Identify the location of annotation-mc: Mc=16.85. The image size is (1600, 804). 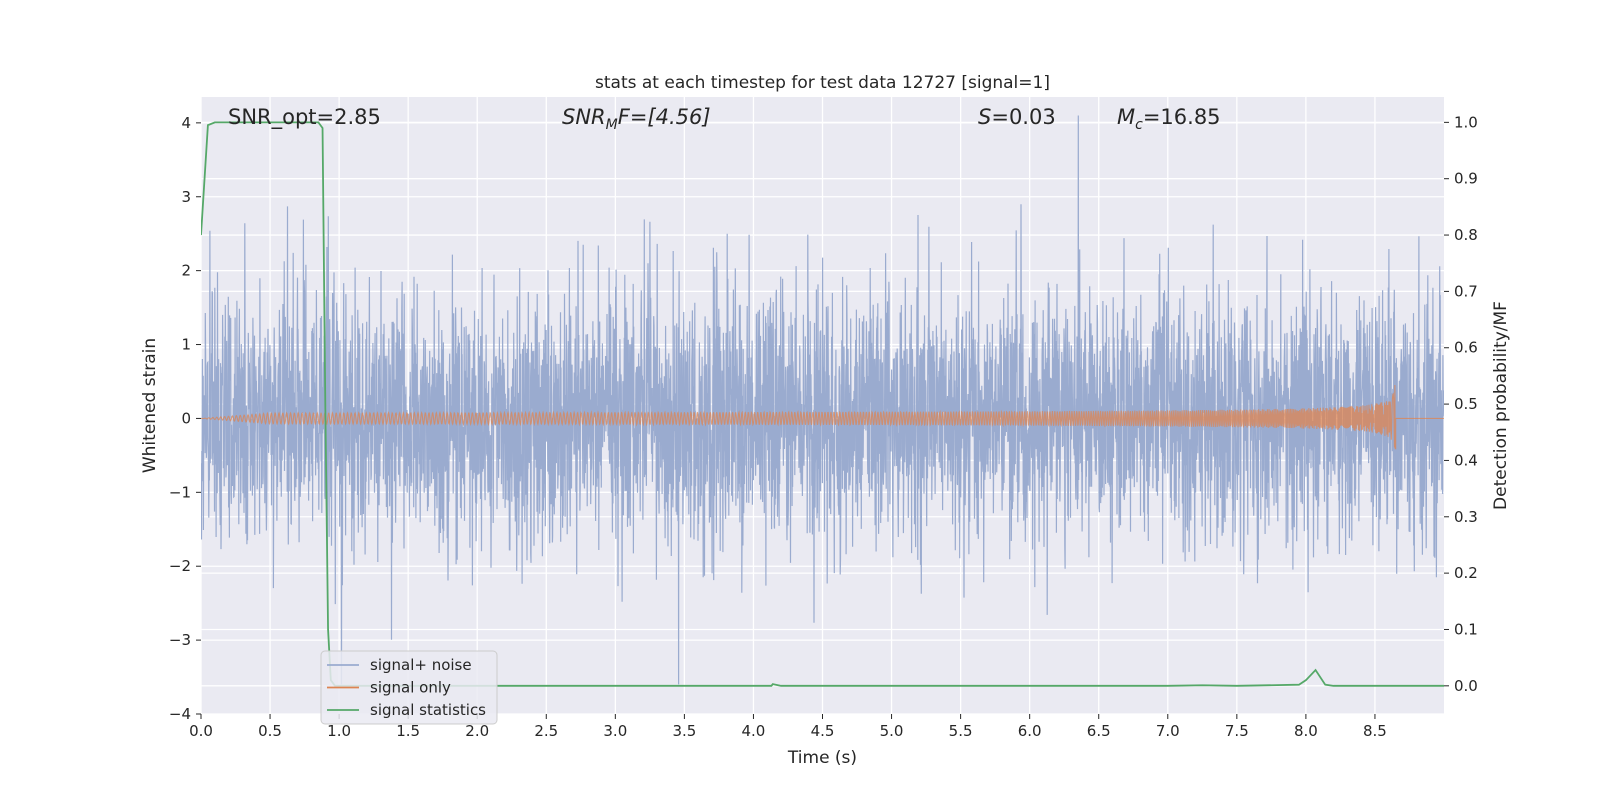
(1169, 119).